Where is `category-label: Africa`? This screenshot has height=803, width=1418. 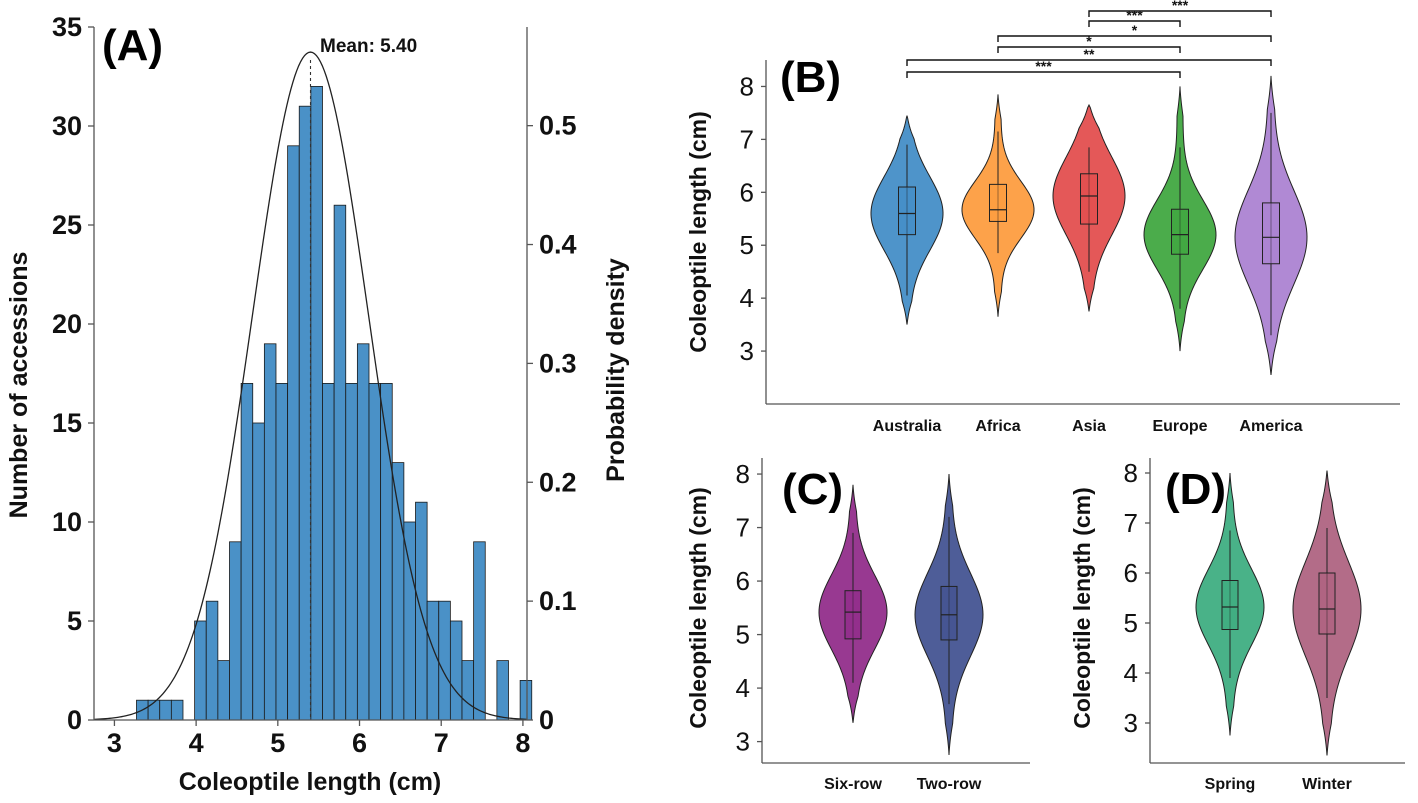 category-label: Africa is located at coordinates (997, 426).